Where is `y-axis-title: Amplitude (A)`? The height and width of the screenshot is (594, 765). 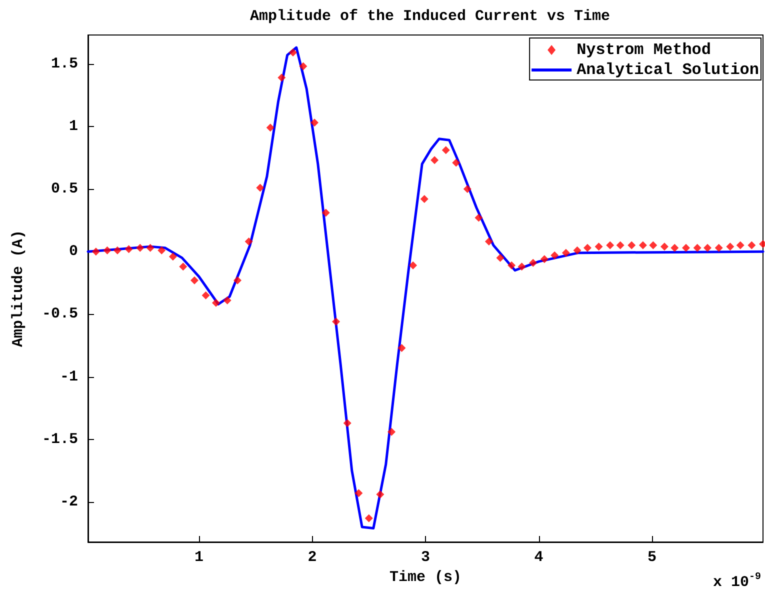 y-axis-title: Amplitude (A) is located at coordinates (18, 289).